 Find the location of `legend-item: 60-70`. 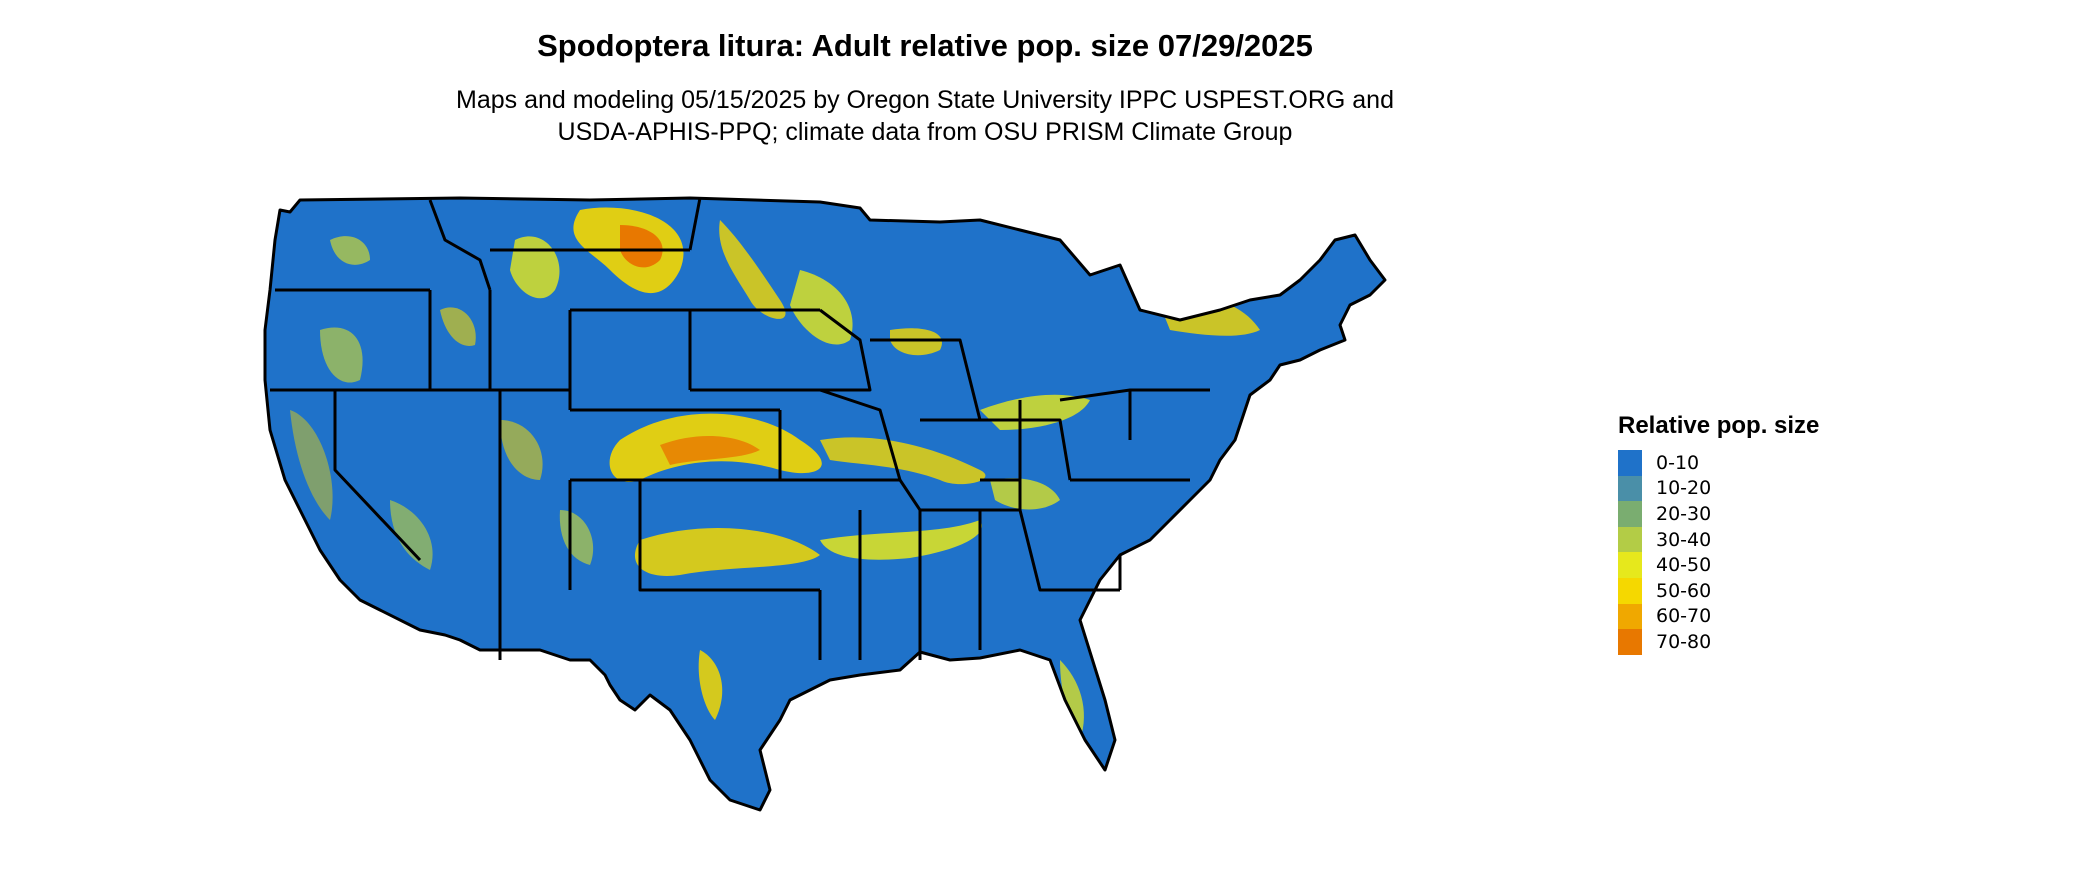

legend-item: 60-70 is located at coordinates (1718, 616).